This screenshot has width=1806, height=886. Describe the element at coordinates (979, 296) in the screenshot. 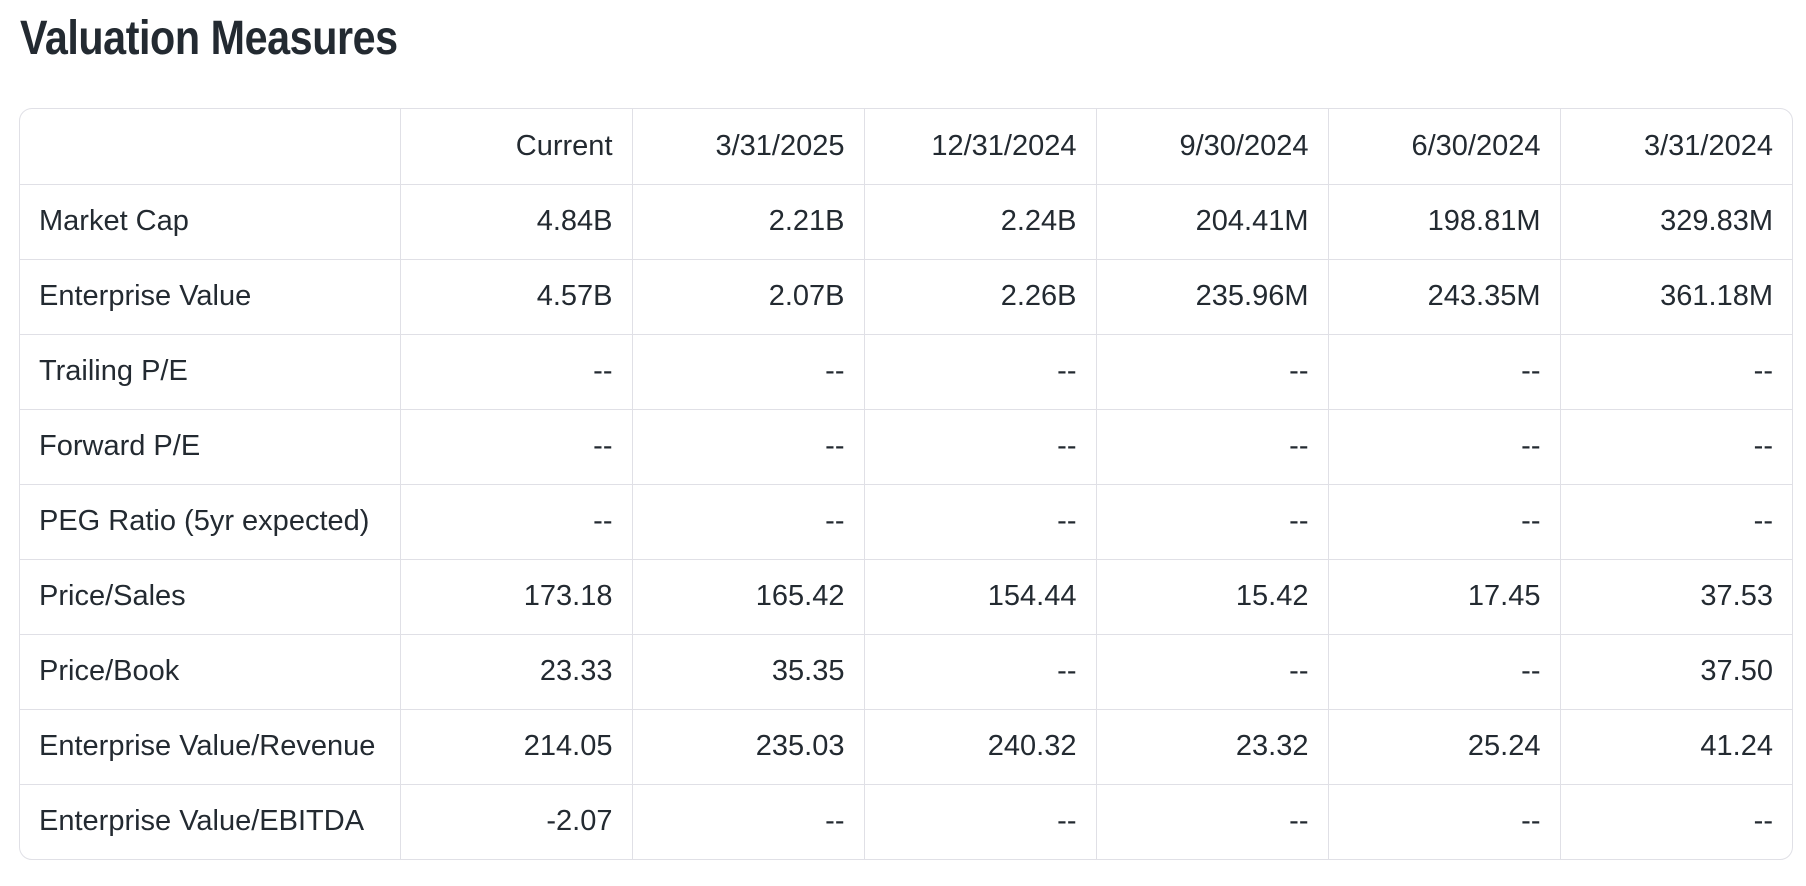

I see `metric-value: 2.26B` at that location.